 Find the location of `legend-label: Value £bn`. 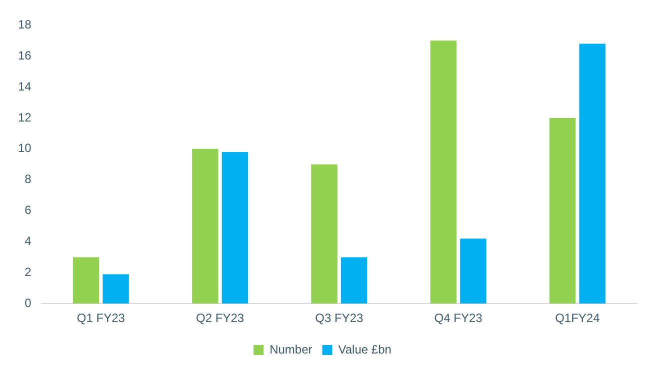

legend-label: Value £bn is located at coordinates (365, 349).